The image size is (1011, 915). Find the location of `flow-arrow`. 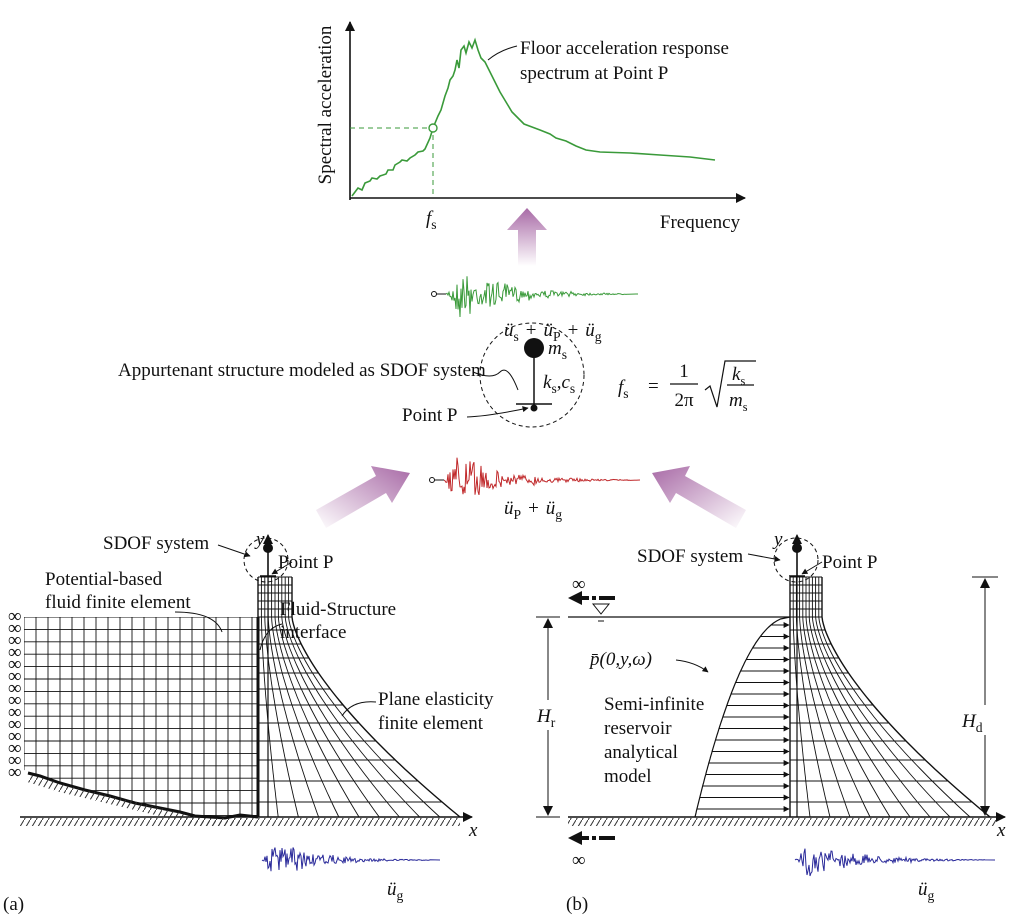

flow-arrow is located at coordinates (527, 237).